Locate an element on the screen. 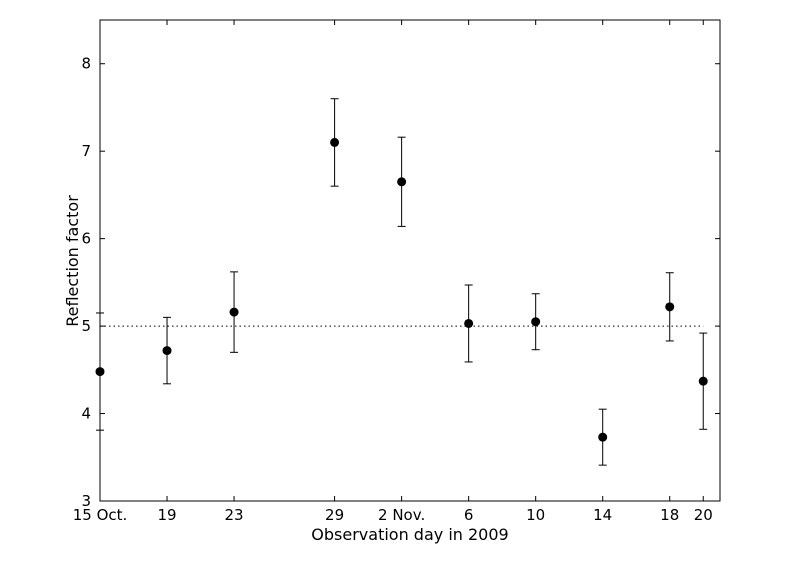  x-axis-label: Observation day in 2009 is located at coordinates (409, 534).